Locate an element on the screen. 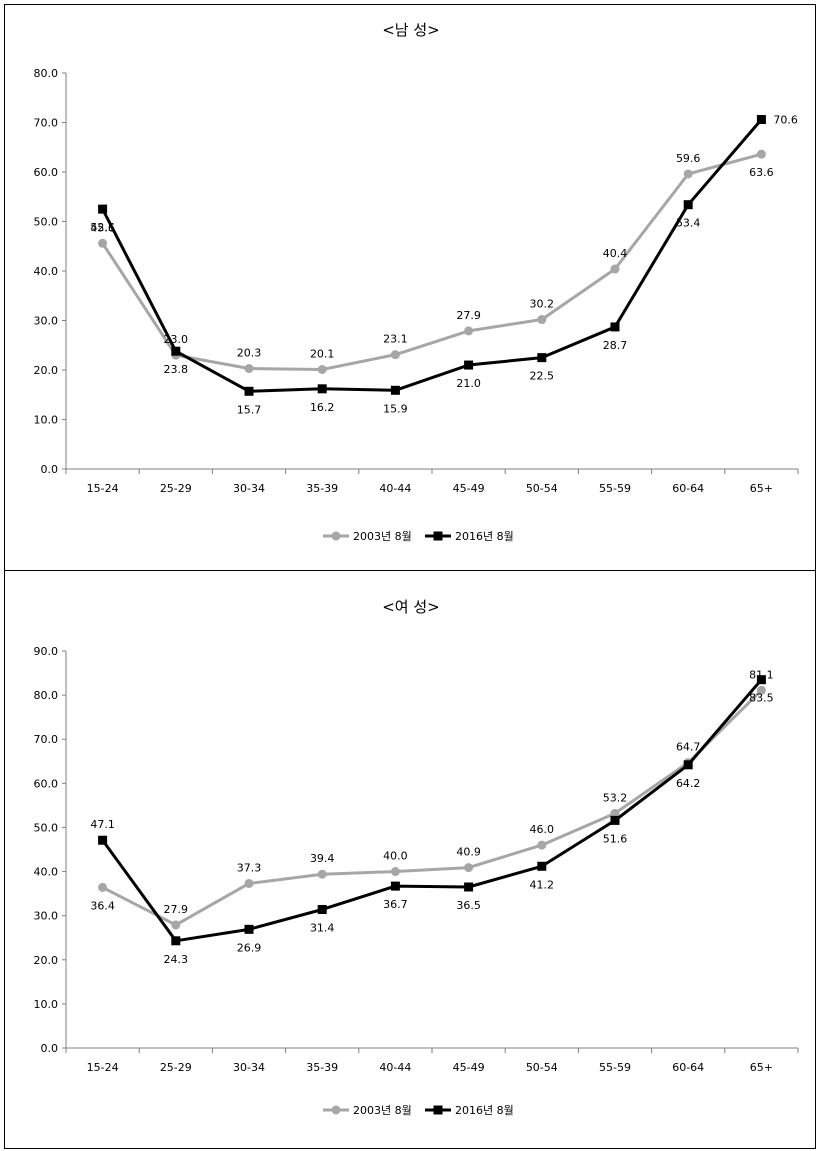 This screenshot has height=1151, width=820. x-tick-label: 45-49 is located at coordinates (469, 1067).